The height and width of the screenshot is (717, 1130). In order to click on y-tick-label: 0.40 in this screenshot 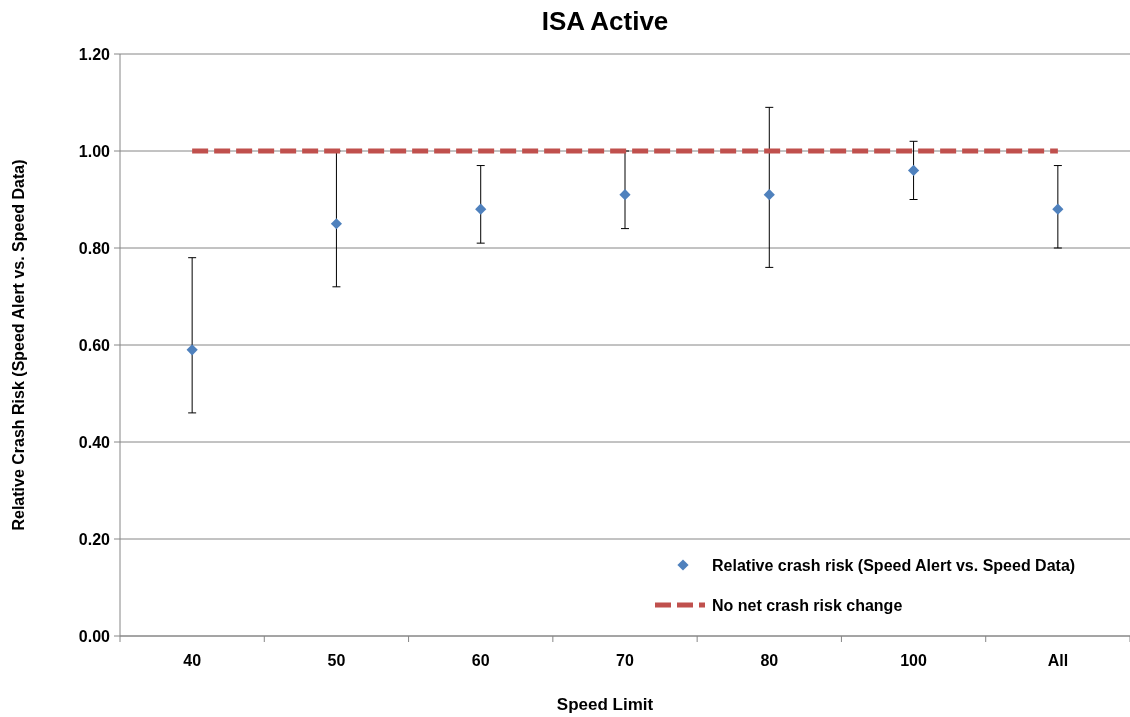, I will do `click(94, 442)`.